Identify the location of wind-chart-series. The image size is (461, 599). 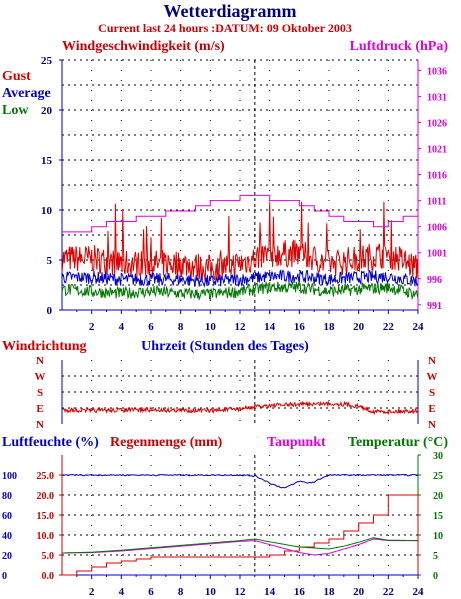
(240, 247).